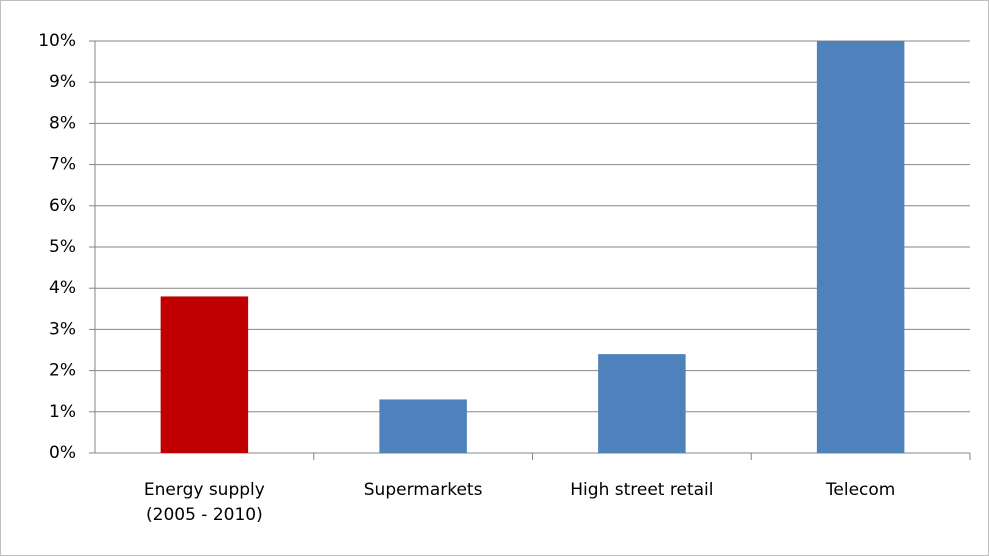  What do you see at coordinates (62, 371) in the screenshot?
I see `y-tick-label: 2%` at bounding box center [62, 371].